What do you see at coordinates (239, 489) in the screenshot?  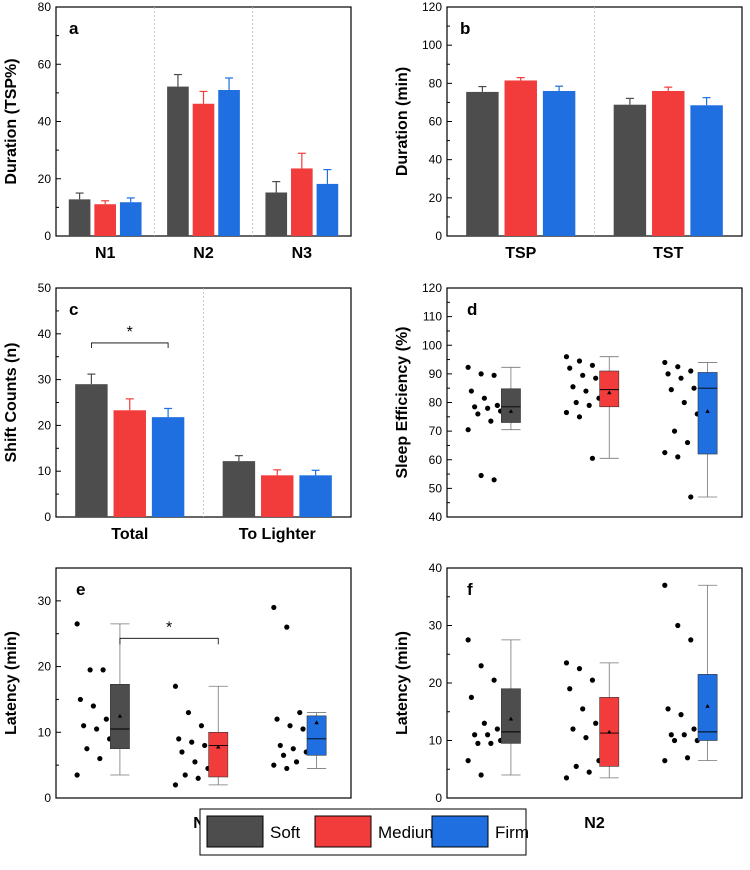 I see `bar-soft-to-lighter` at bounding box center [239, 489].